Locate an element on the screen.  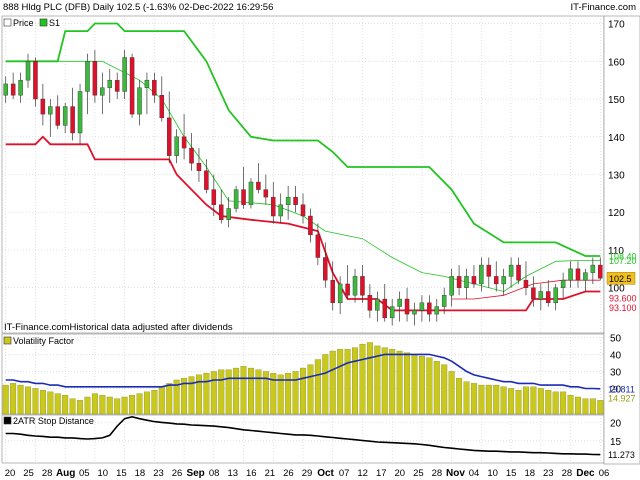
x-month-label: Aug is located at coordinates (65, 473).